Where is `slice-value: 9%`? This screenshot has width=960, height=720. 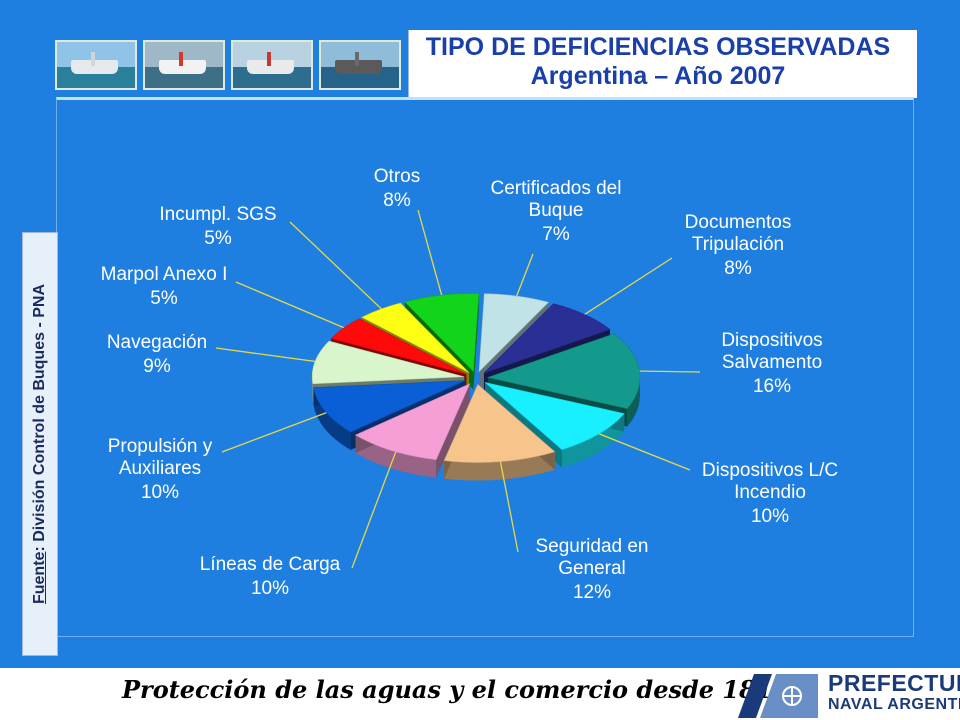 slice-value: 9% is located at coordinates (157, 366).